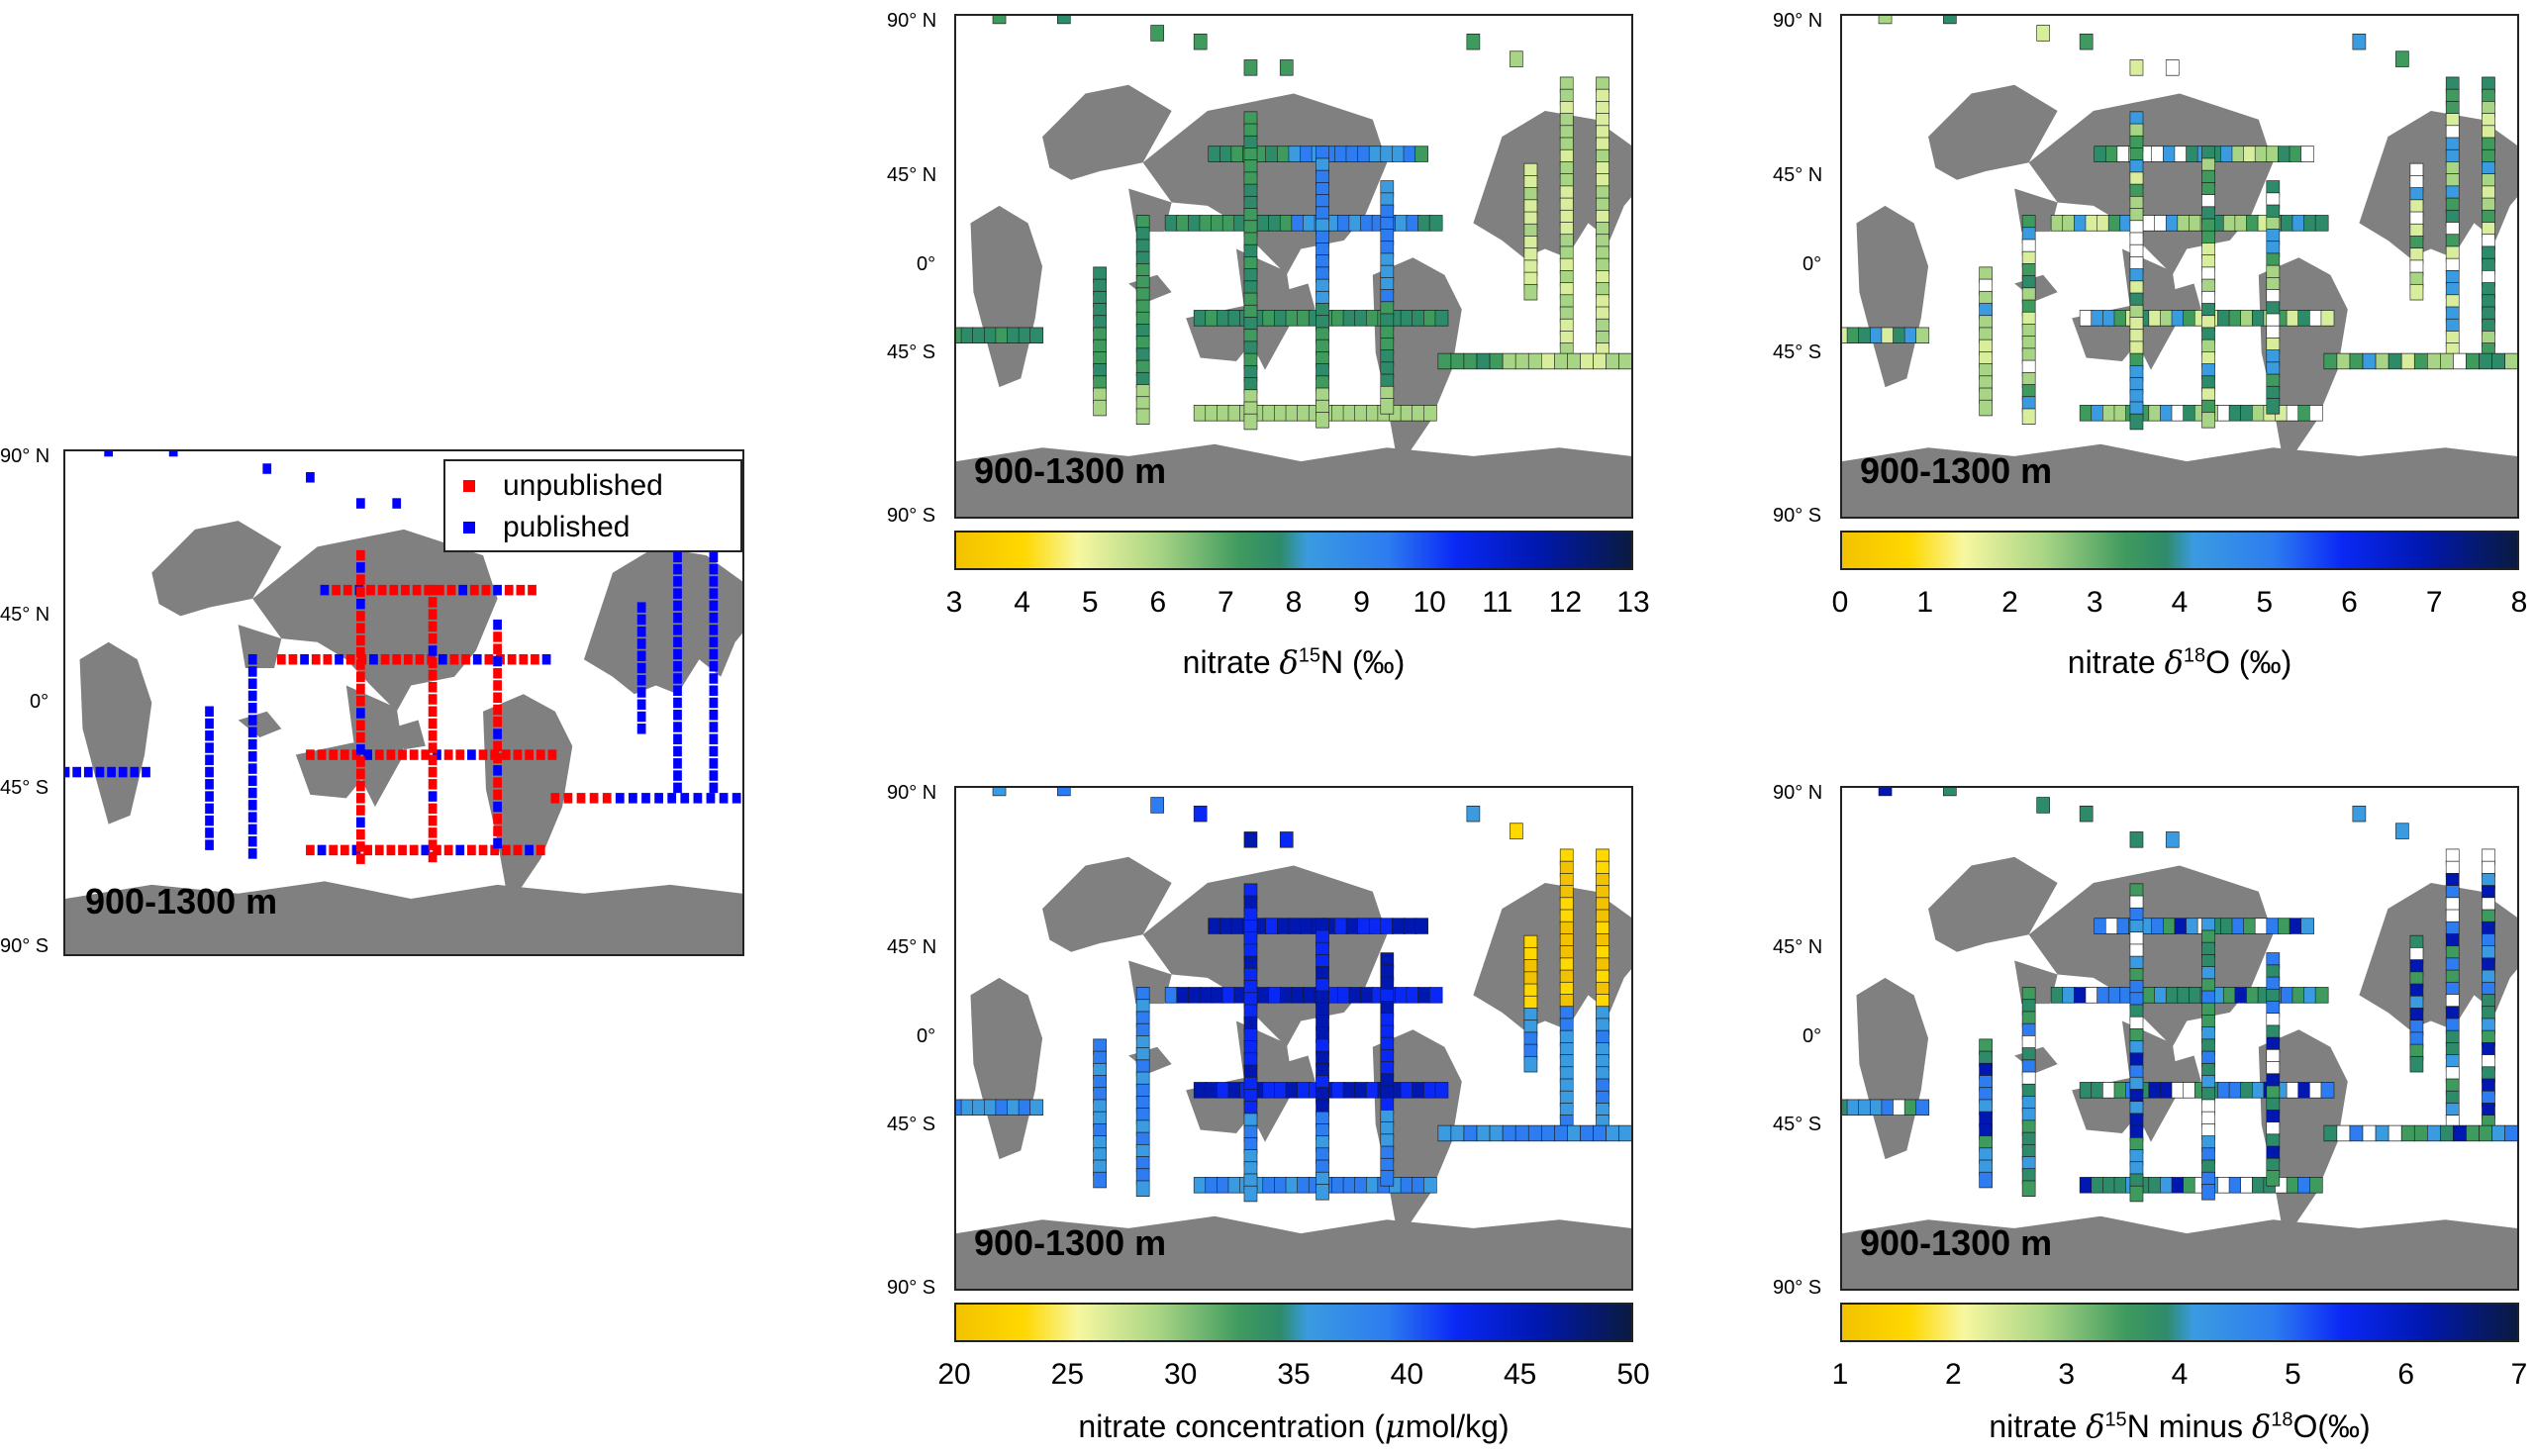 The width and height of the screenshot is (2534, 1456). Describe the element at coordinates (2519, 602) in the screenshot. I see `colorbar-tick-label: 8` at that location.